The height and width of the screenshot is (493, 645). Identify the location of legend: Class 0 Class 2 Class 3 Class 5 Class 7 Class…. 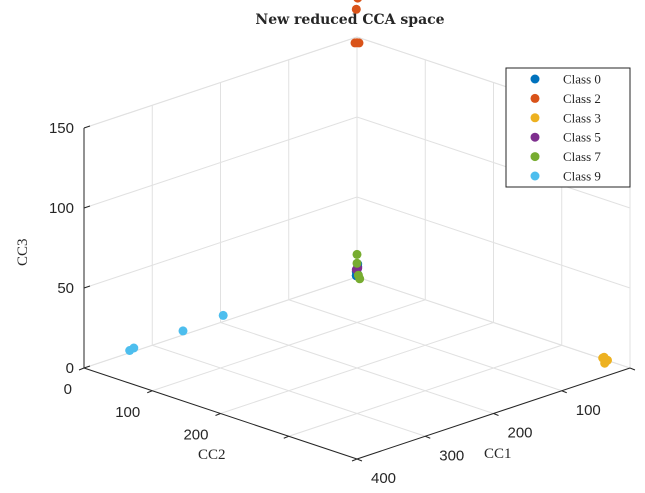
(568, 127).